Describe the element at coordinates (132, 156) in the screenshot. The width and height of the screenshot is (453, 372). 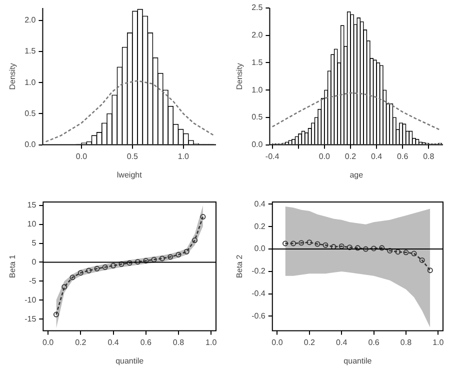
I see `x-tick-label: 0.5` at that location.